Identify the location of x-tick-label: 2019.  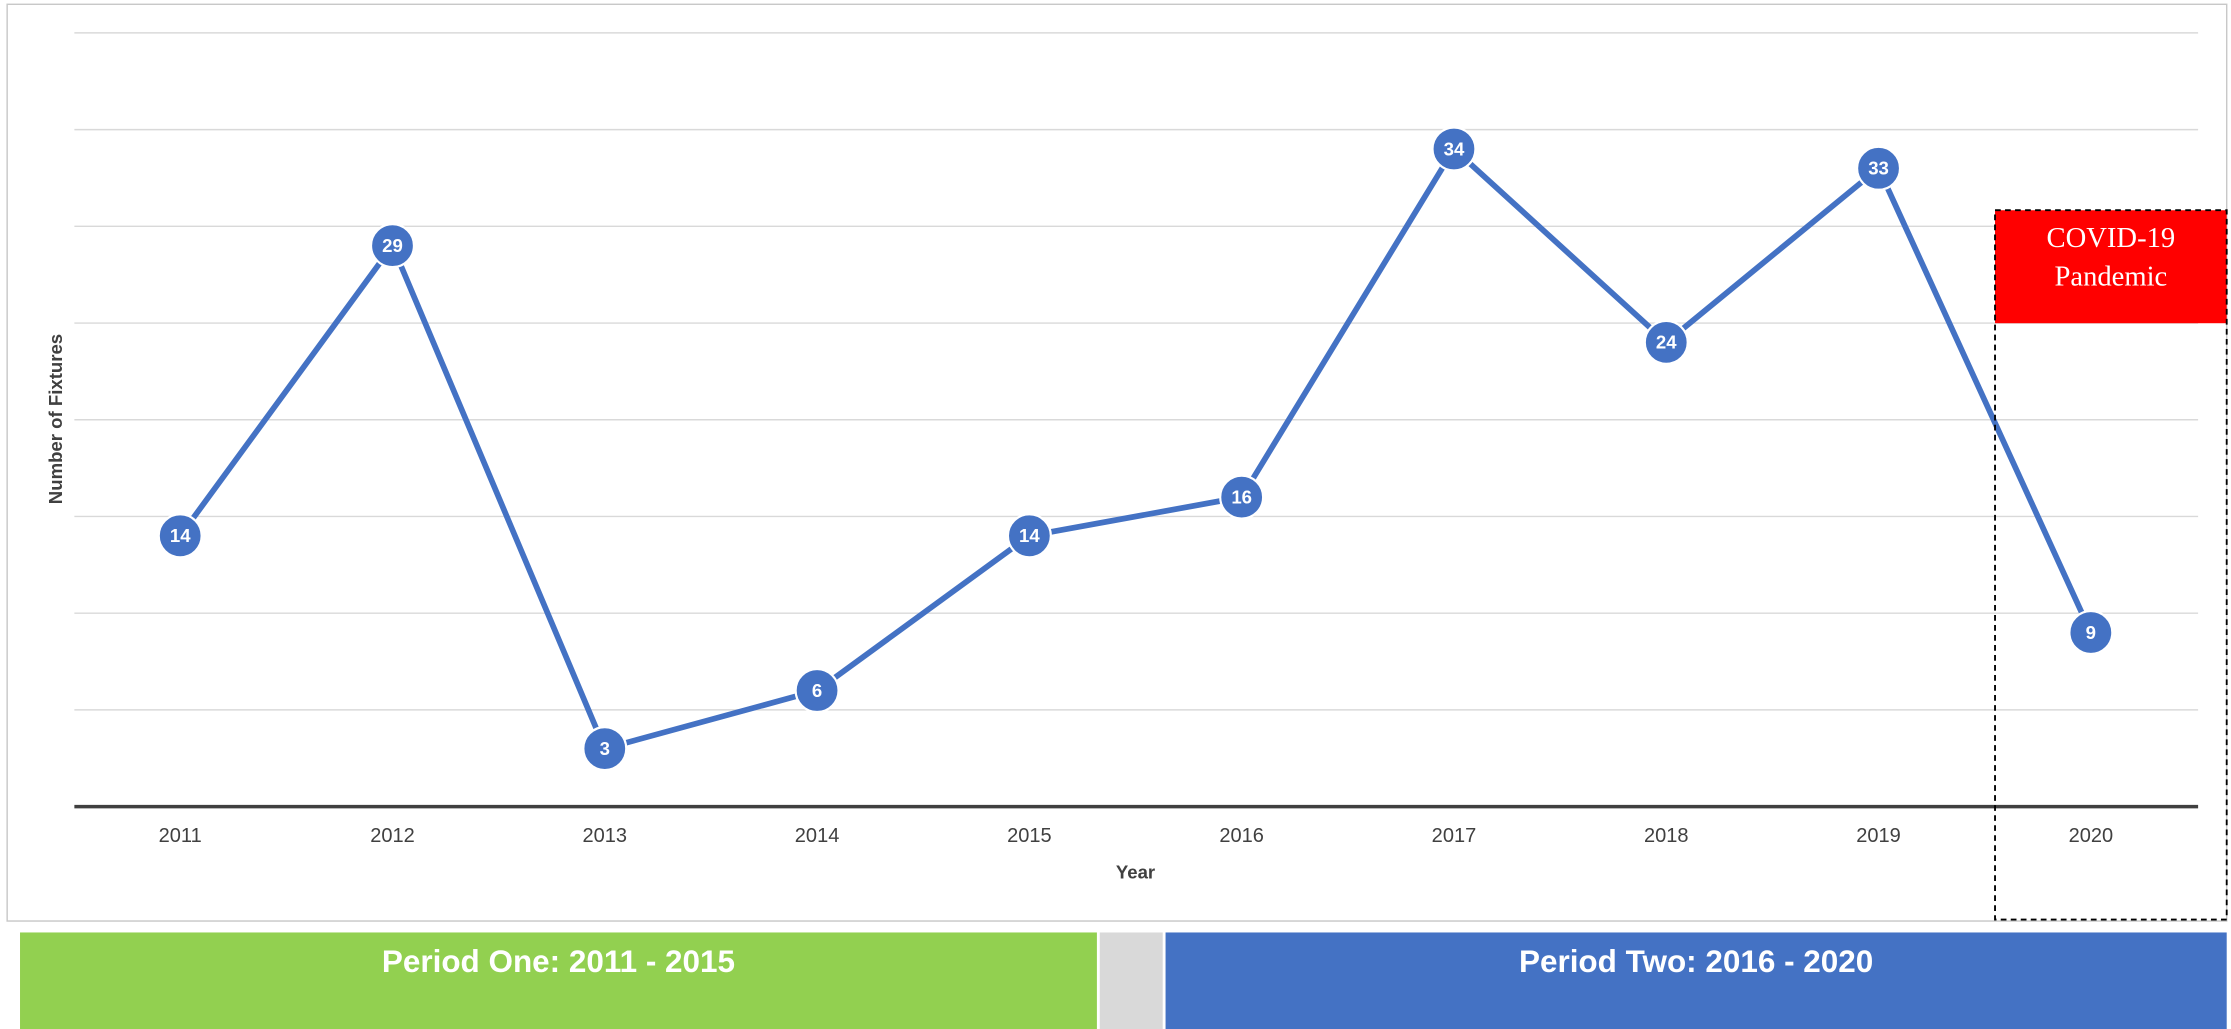
(1878, 836).